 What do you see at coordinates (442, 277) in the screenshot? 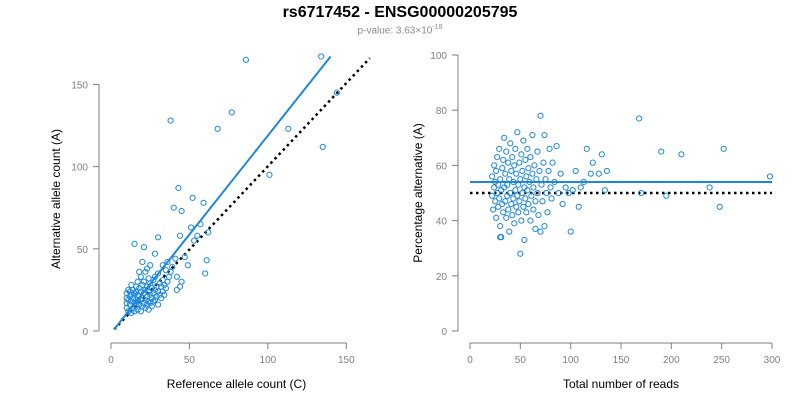
I see `y-tick-label: 20` at bounding box center [442, 277].